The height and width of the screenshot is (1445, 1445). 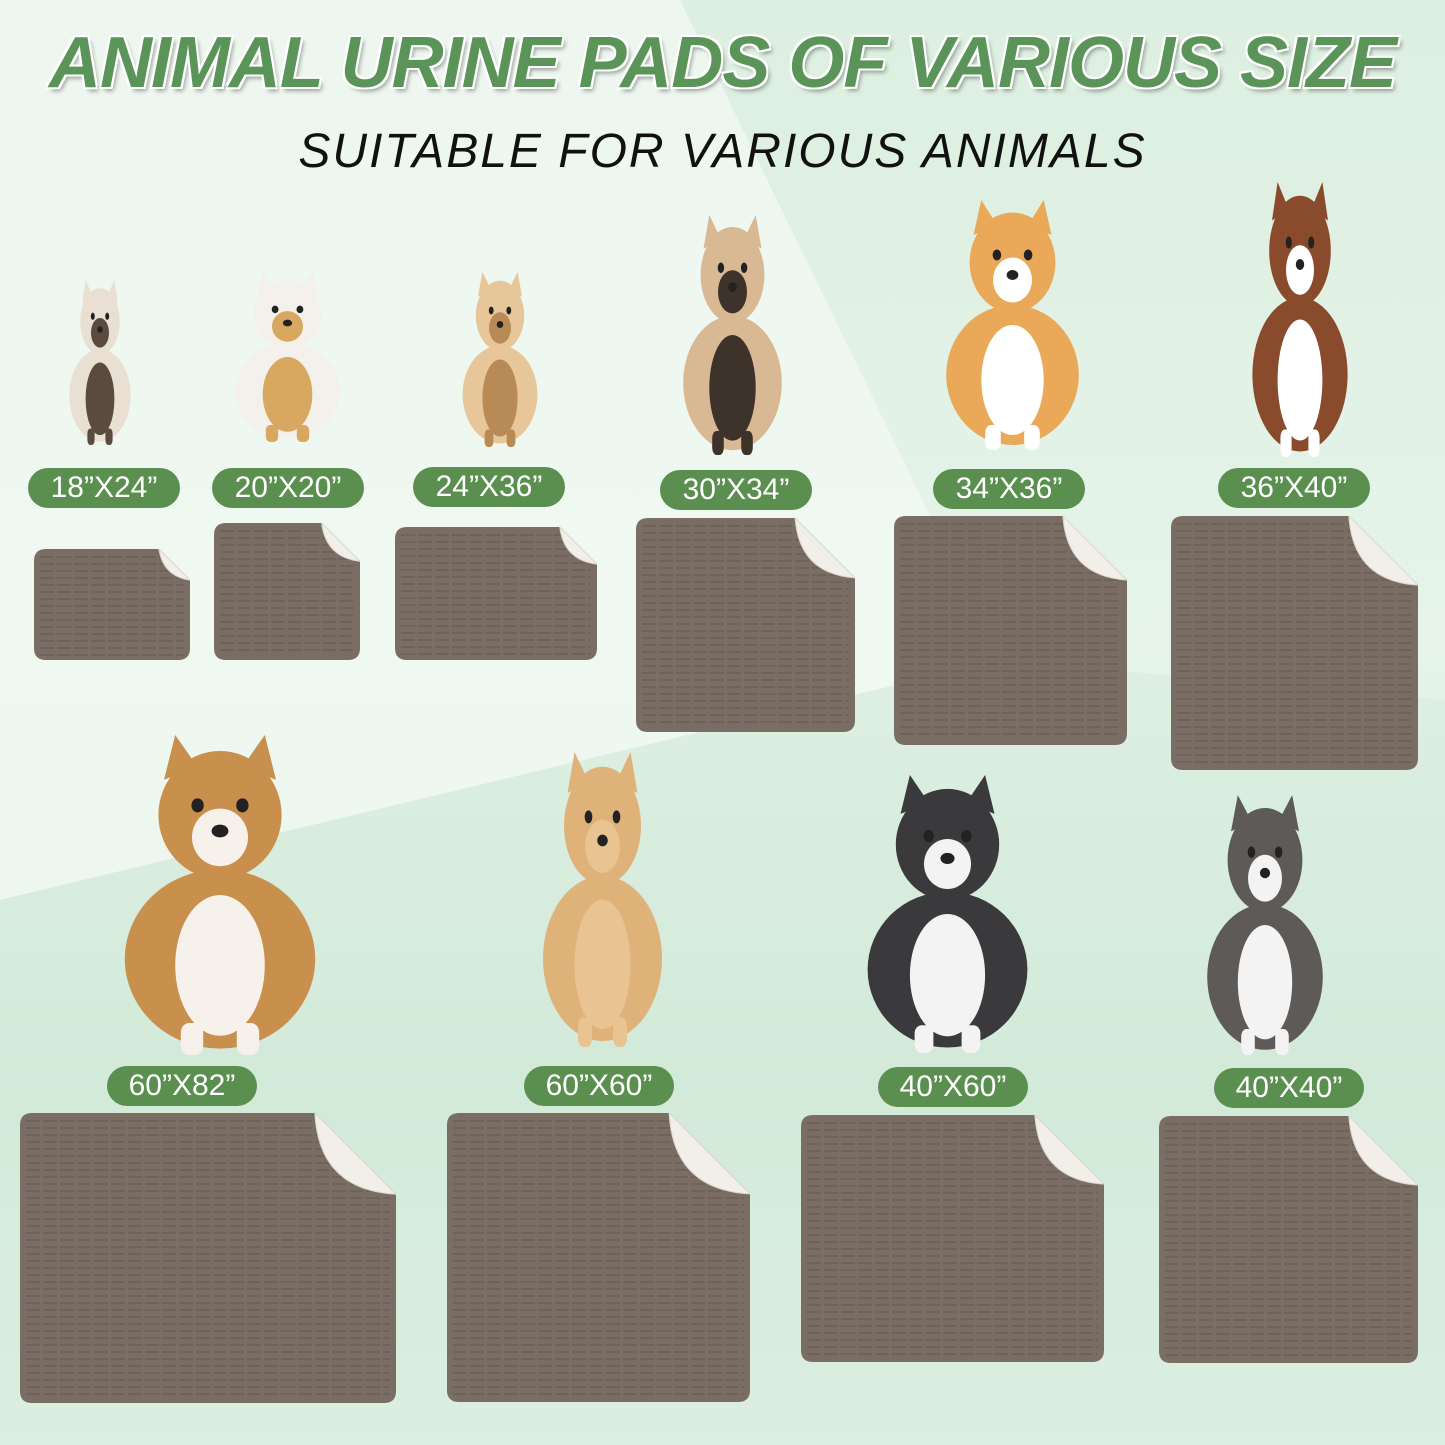 What do you see at coordinates (602, 899) in the screenshot?
I see `golden-retriever-image` at bounding box center [602, 899].